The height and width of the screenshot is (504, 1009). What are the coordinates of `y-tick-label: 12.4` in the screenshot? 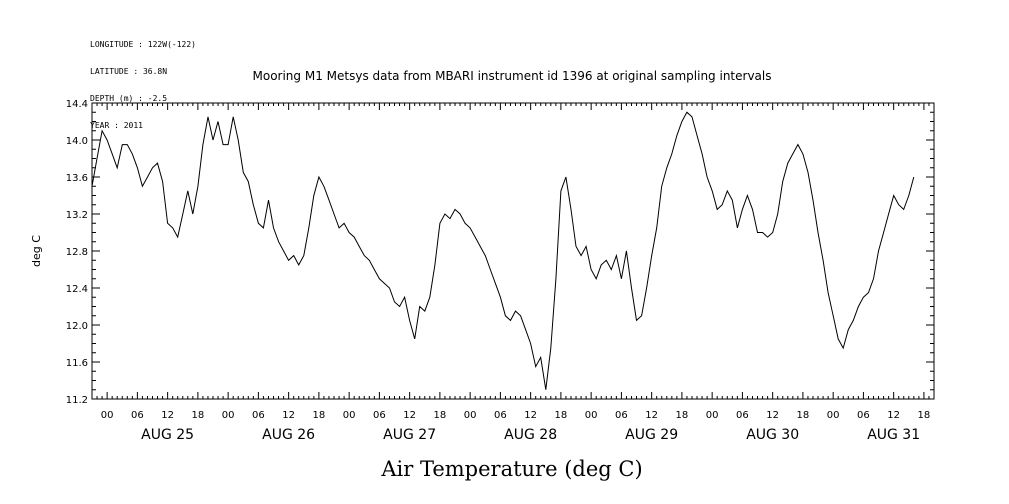 It's located at (77, 289).